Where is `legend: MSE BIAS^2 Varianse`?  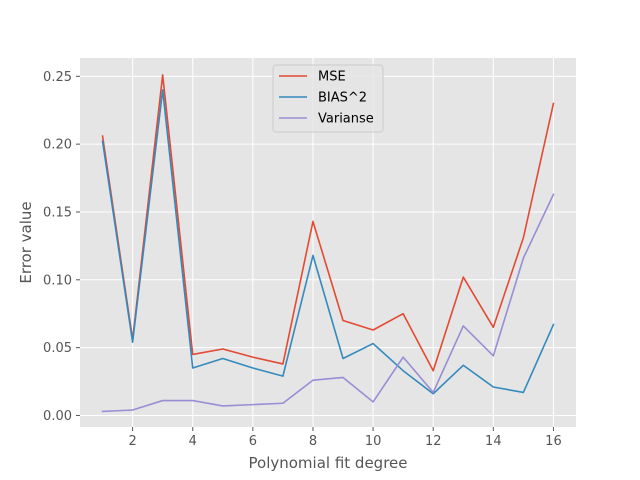
legend: MSE BIAS^2 Varianse is located at coordinates (328, 98).